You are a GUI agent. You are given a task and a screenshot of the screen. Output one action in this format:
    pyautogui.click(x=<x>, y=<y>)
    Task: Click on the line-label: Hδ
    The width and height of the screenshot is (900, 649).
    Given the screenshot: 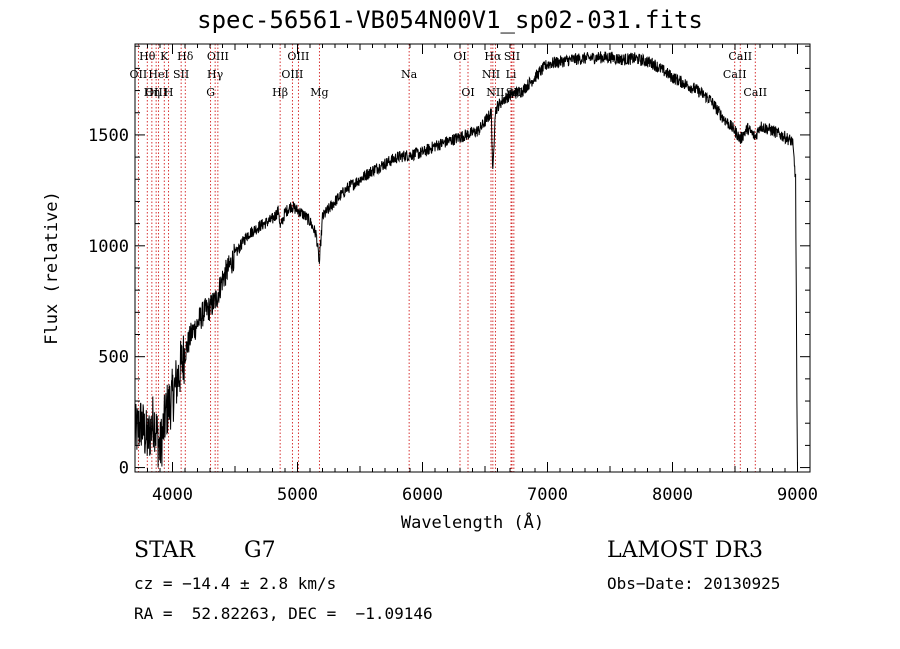 What is the action you would take?
    pyautogui.click(x=185, y=56)
    